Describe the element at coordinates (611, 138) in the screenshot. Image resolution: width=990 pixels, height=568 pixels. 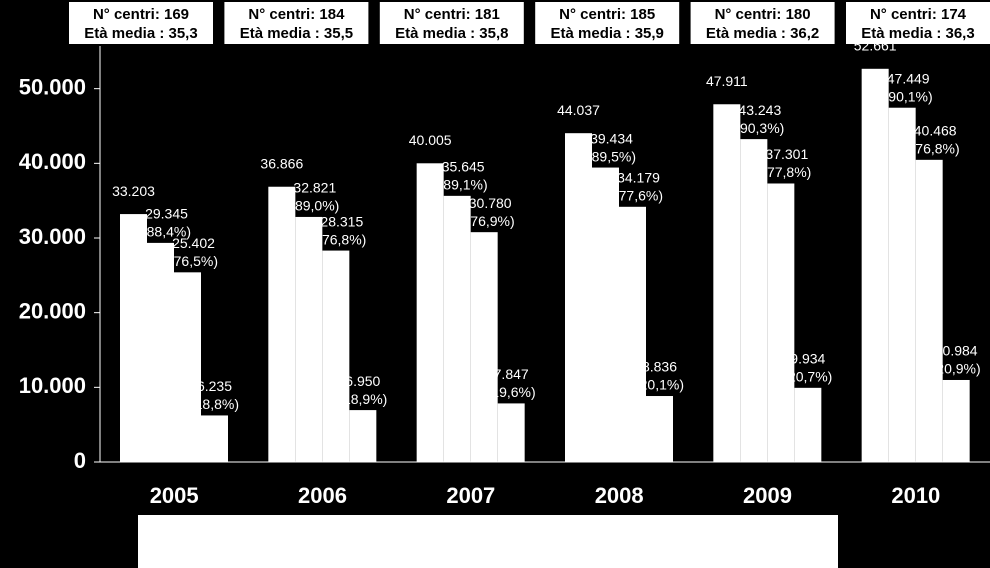
I see `data-label: 39.434` at that location.